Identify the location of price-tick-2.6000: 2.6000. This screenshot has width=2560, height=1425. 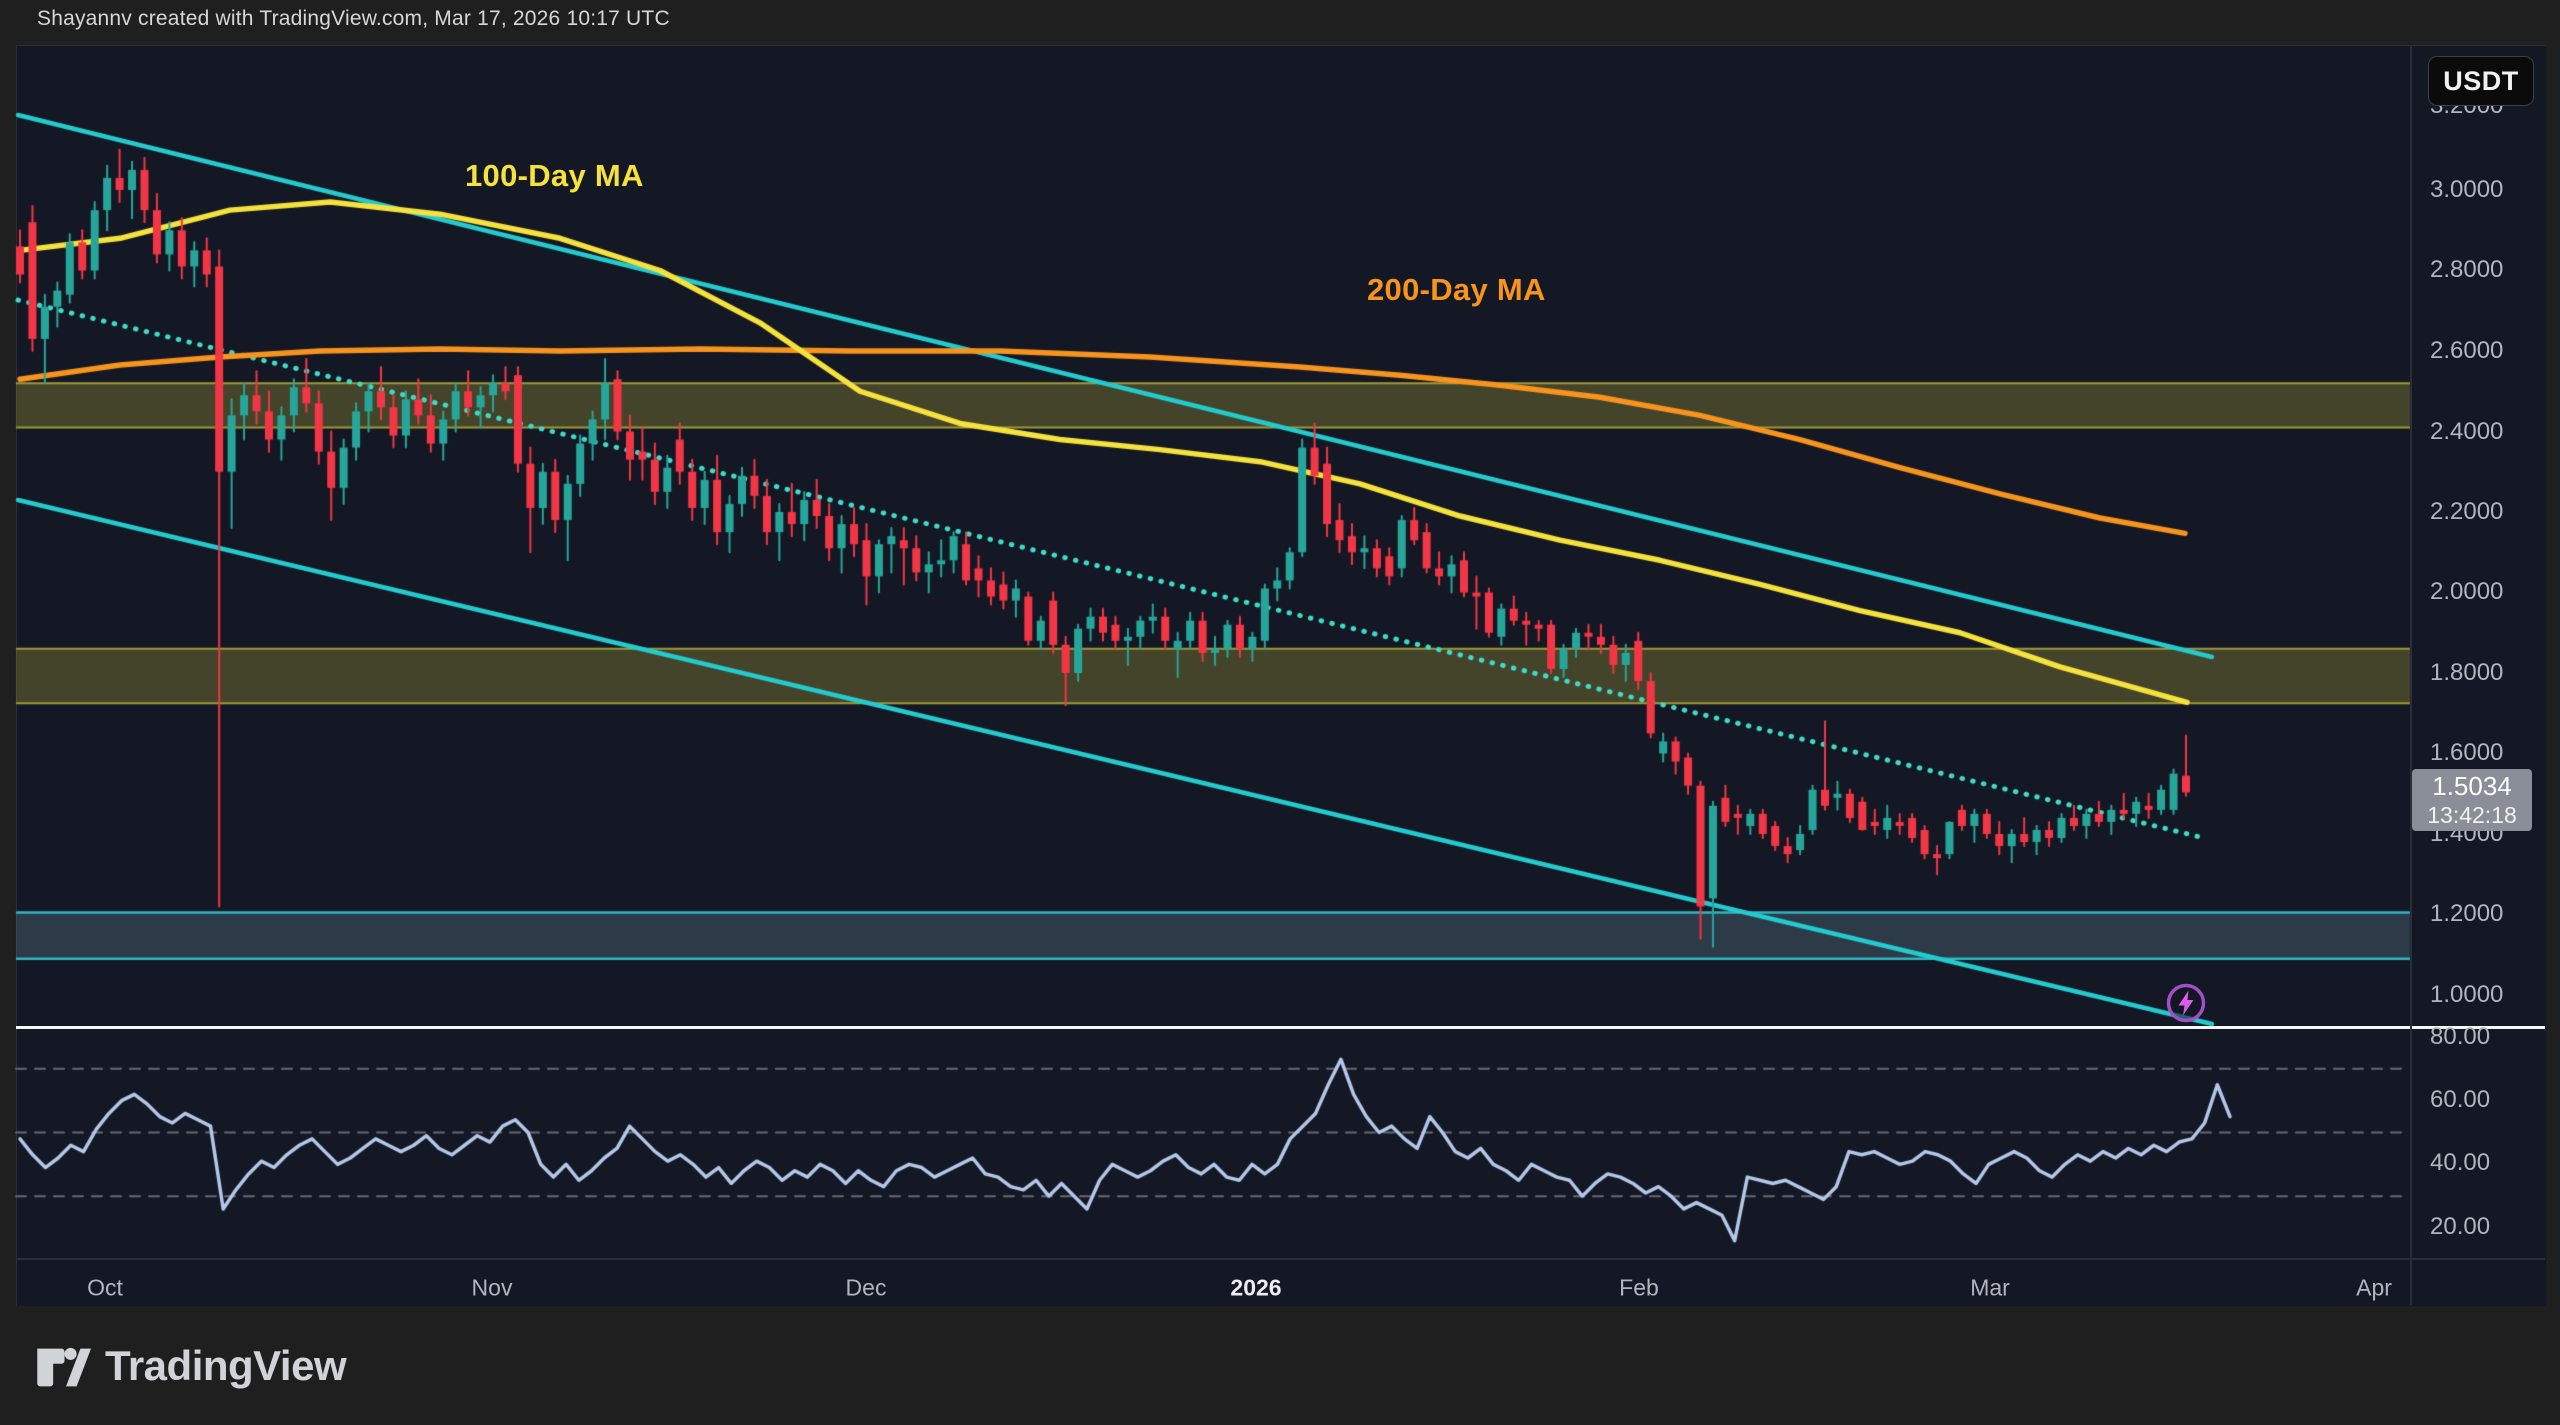
(2467, 350).